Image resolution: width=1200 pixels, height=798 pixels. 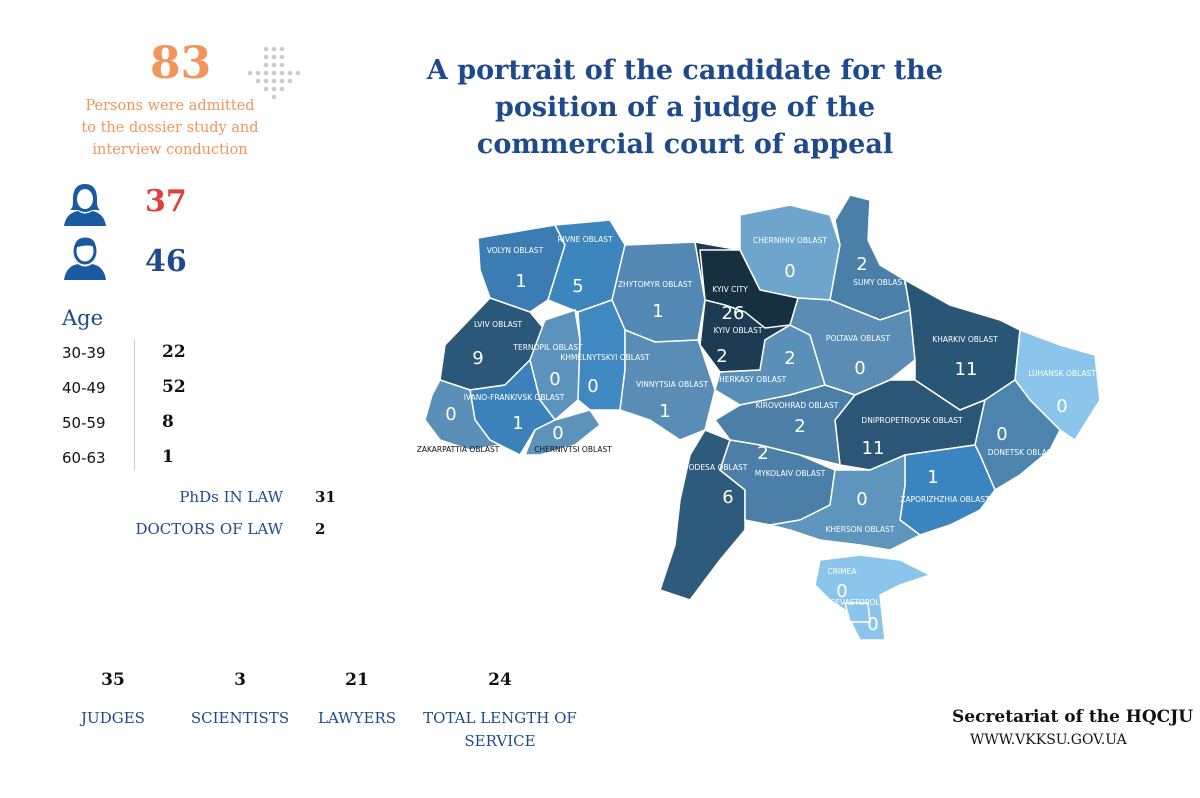 I want to click on region-name: CHERNIHIV OBLAST, so click(x=790, y=240).